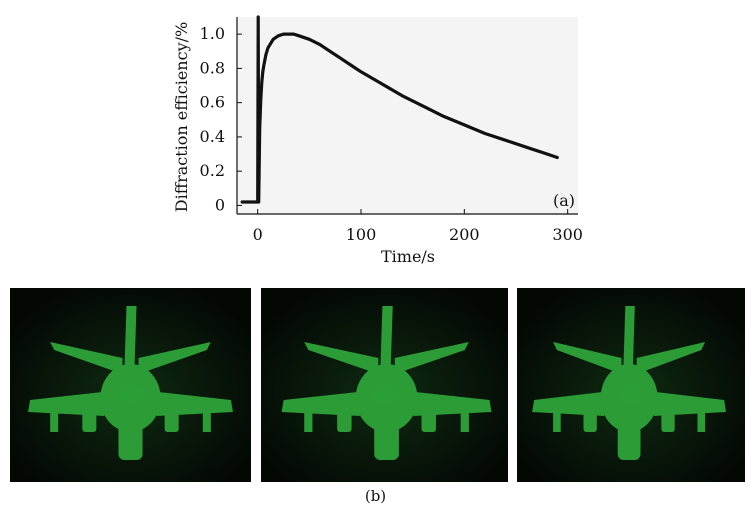  I want to click on hologram-view-right, so click(631, 385).